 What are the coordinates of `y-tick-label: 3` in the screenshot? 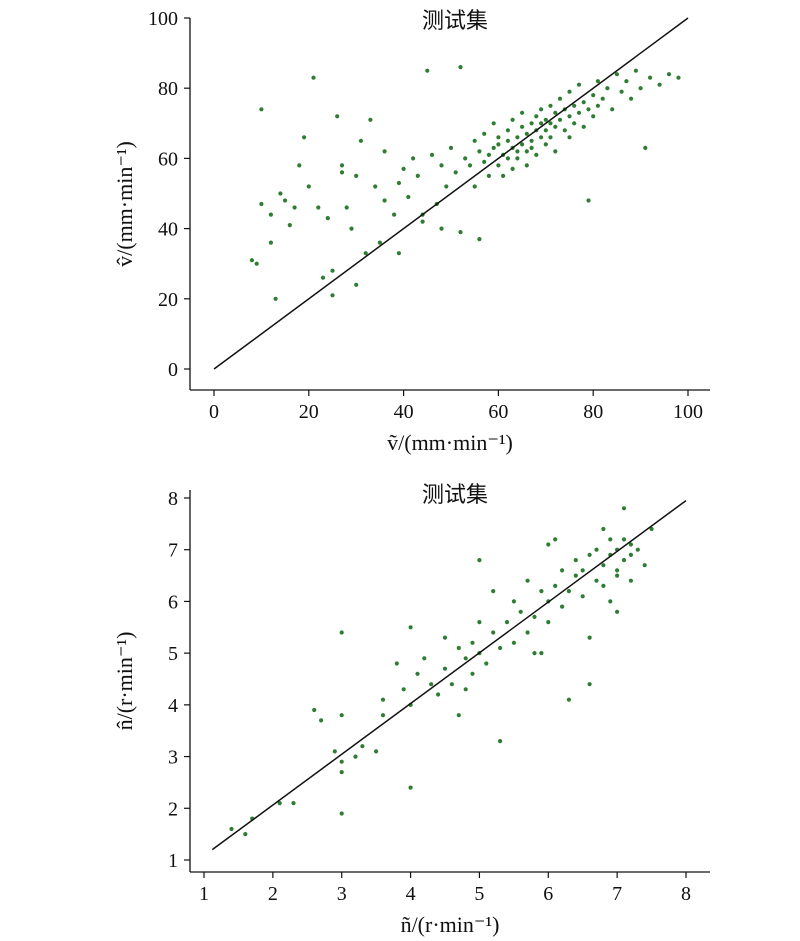 It's located at (173, 758).